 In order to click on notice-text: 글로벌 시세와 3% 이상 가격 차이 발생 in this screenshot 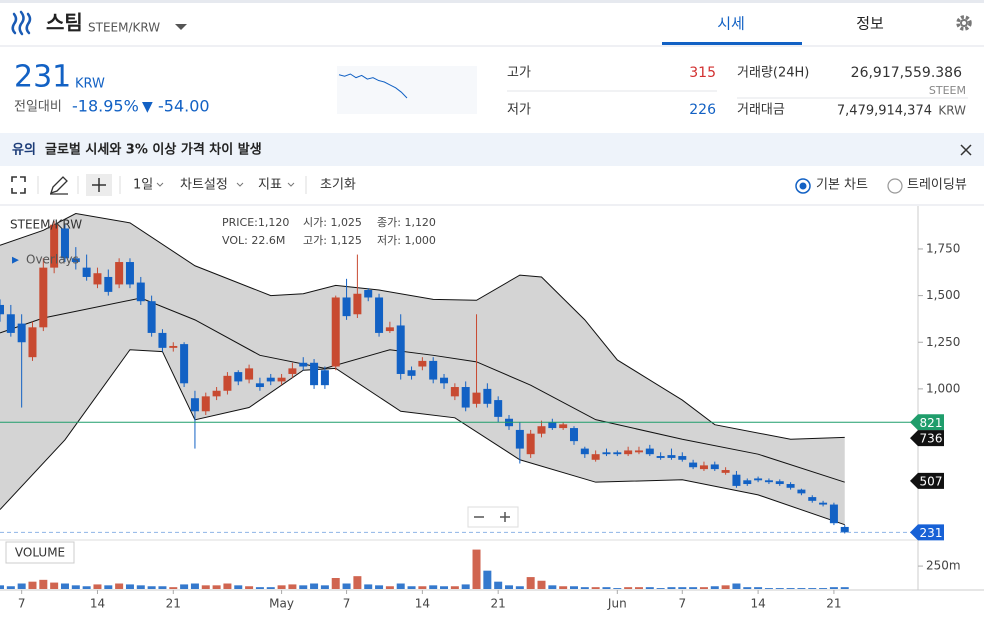, I will do `click(153, 150)`.